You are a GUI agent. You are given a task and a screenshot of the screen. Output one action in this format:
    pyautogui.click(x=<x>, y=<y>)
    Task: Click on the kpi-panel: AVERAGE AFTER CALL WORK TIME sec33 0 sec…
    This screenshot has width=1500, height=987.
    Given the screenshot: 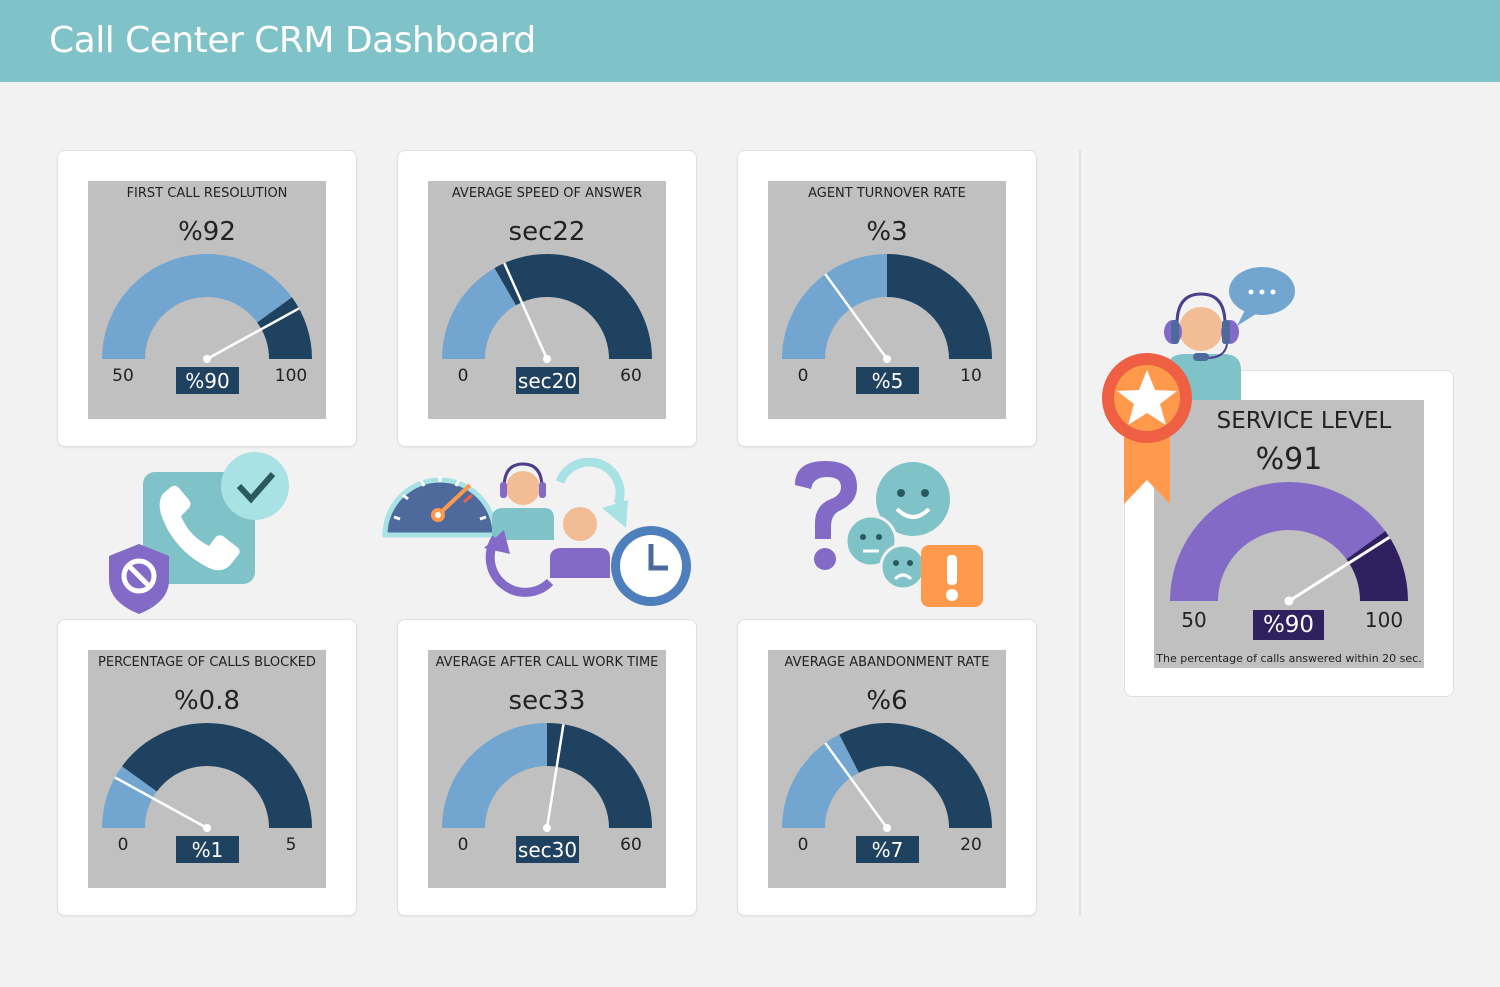 What is the action you would take?
    pyautogui.click(x=547, y=769)
    